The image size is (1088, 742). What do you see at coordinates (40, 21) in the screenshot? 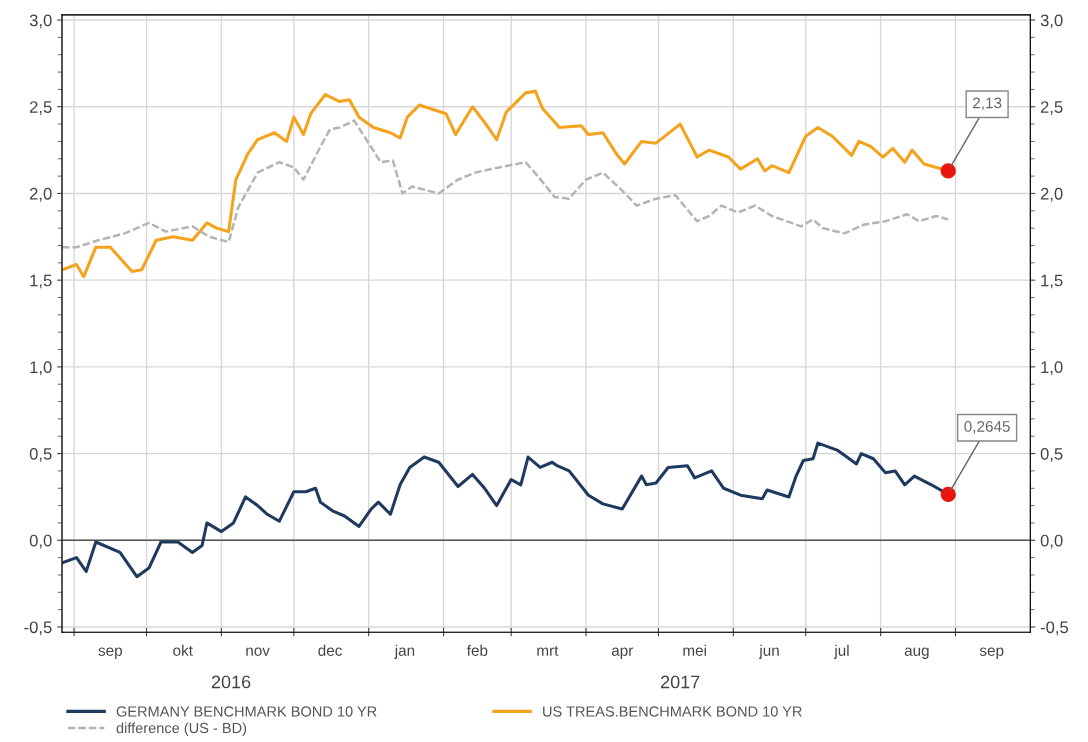
I see `y-tick-label: 3,0` at bounding box center [40, 21].